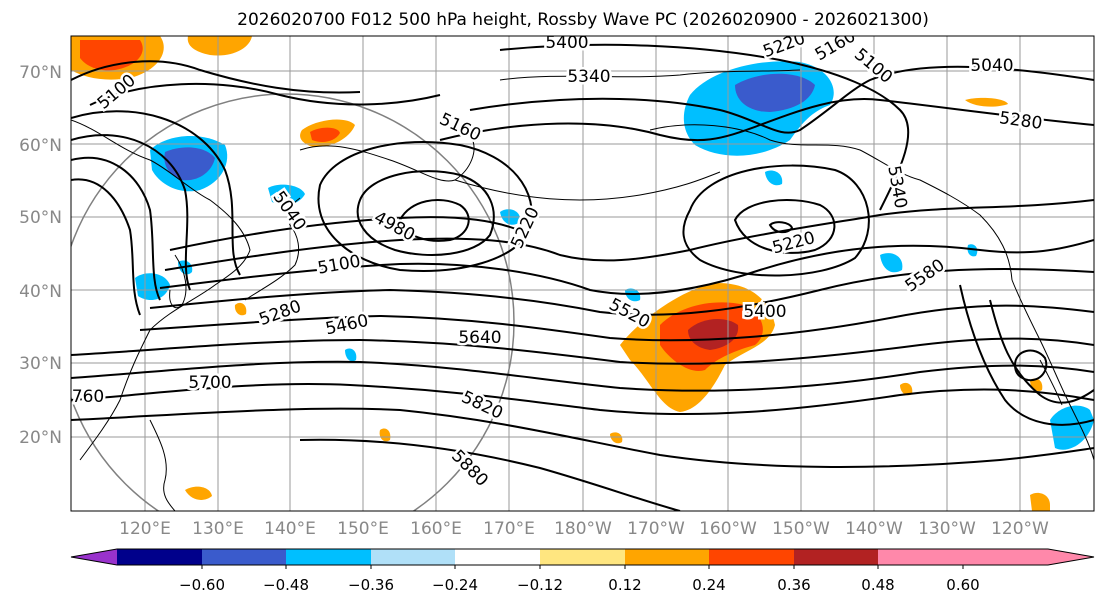  What do you see at coordinates (1030, 365) in the screenshot?
I see `contour-east-loop` at bounding box center [1030, 365].